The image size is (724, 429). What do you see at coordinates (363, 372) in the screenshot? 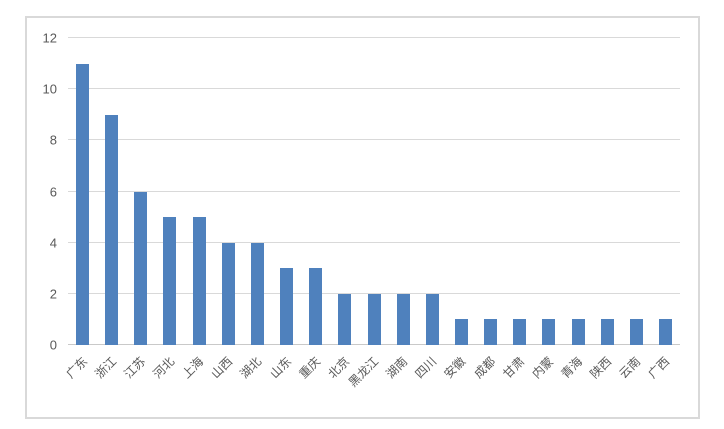
I see `x-axis-tick-label: 黑龙江` at bounding box center [363, 372].